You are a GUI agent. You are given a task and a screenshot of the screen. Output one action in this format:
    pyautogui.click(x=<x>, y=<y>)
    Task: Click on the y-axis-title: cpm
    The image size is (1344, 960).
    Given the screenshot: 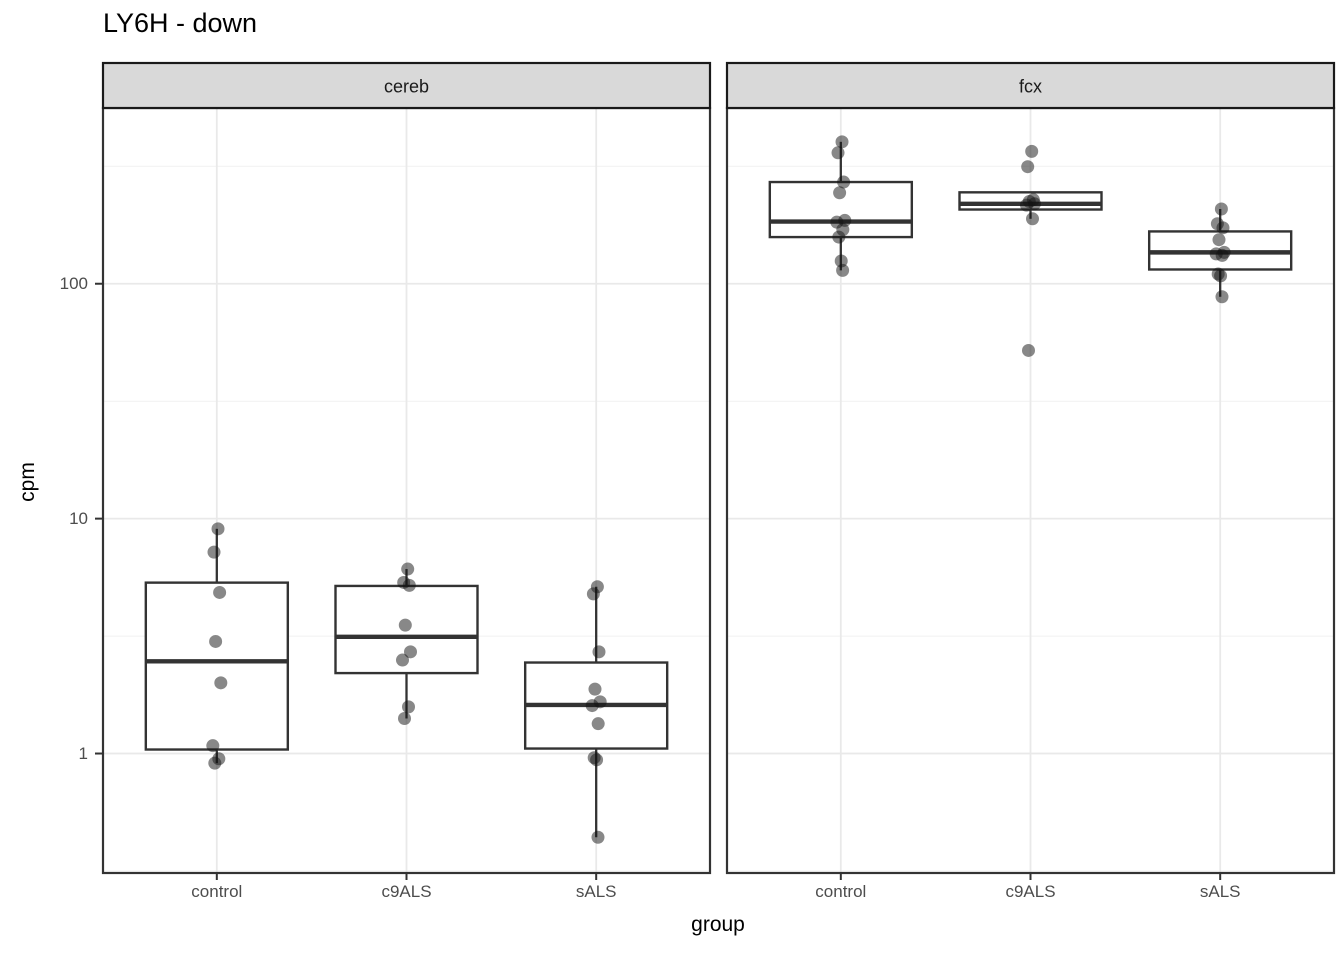 What is the action you would take?
    pyautogui.click(x=27, y=482)
    